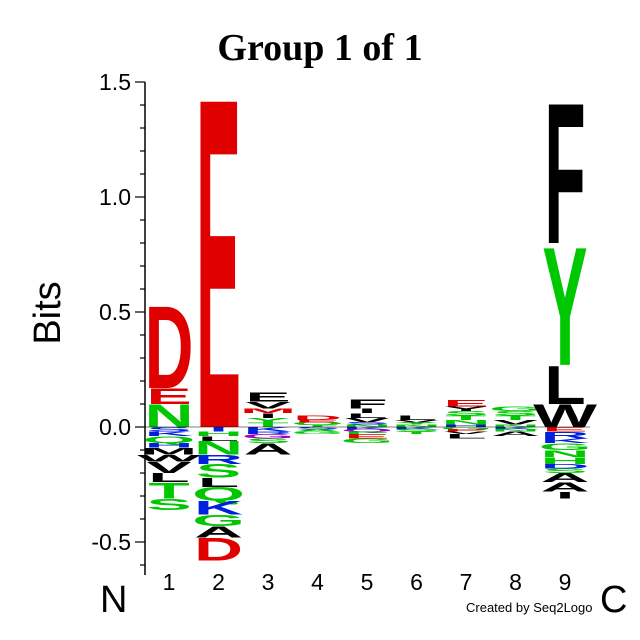 Image resolution: width=640 pixels, height=640 pixels. Describe the element at coordinates (319, 48) in the screenshot. I see `chart-title: Group 1 of 1` at that location.